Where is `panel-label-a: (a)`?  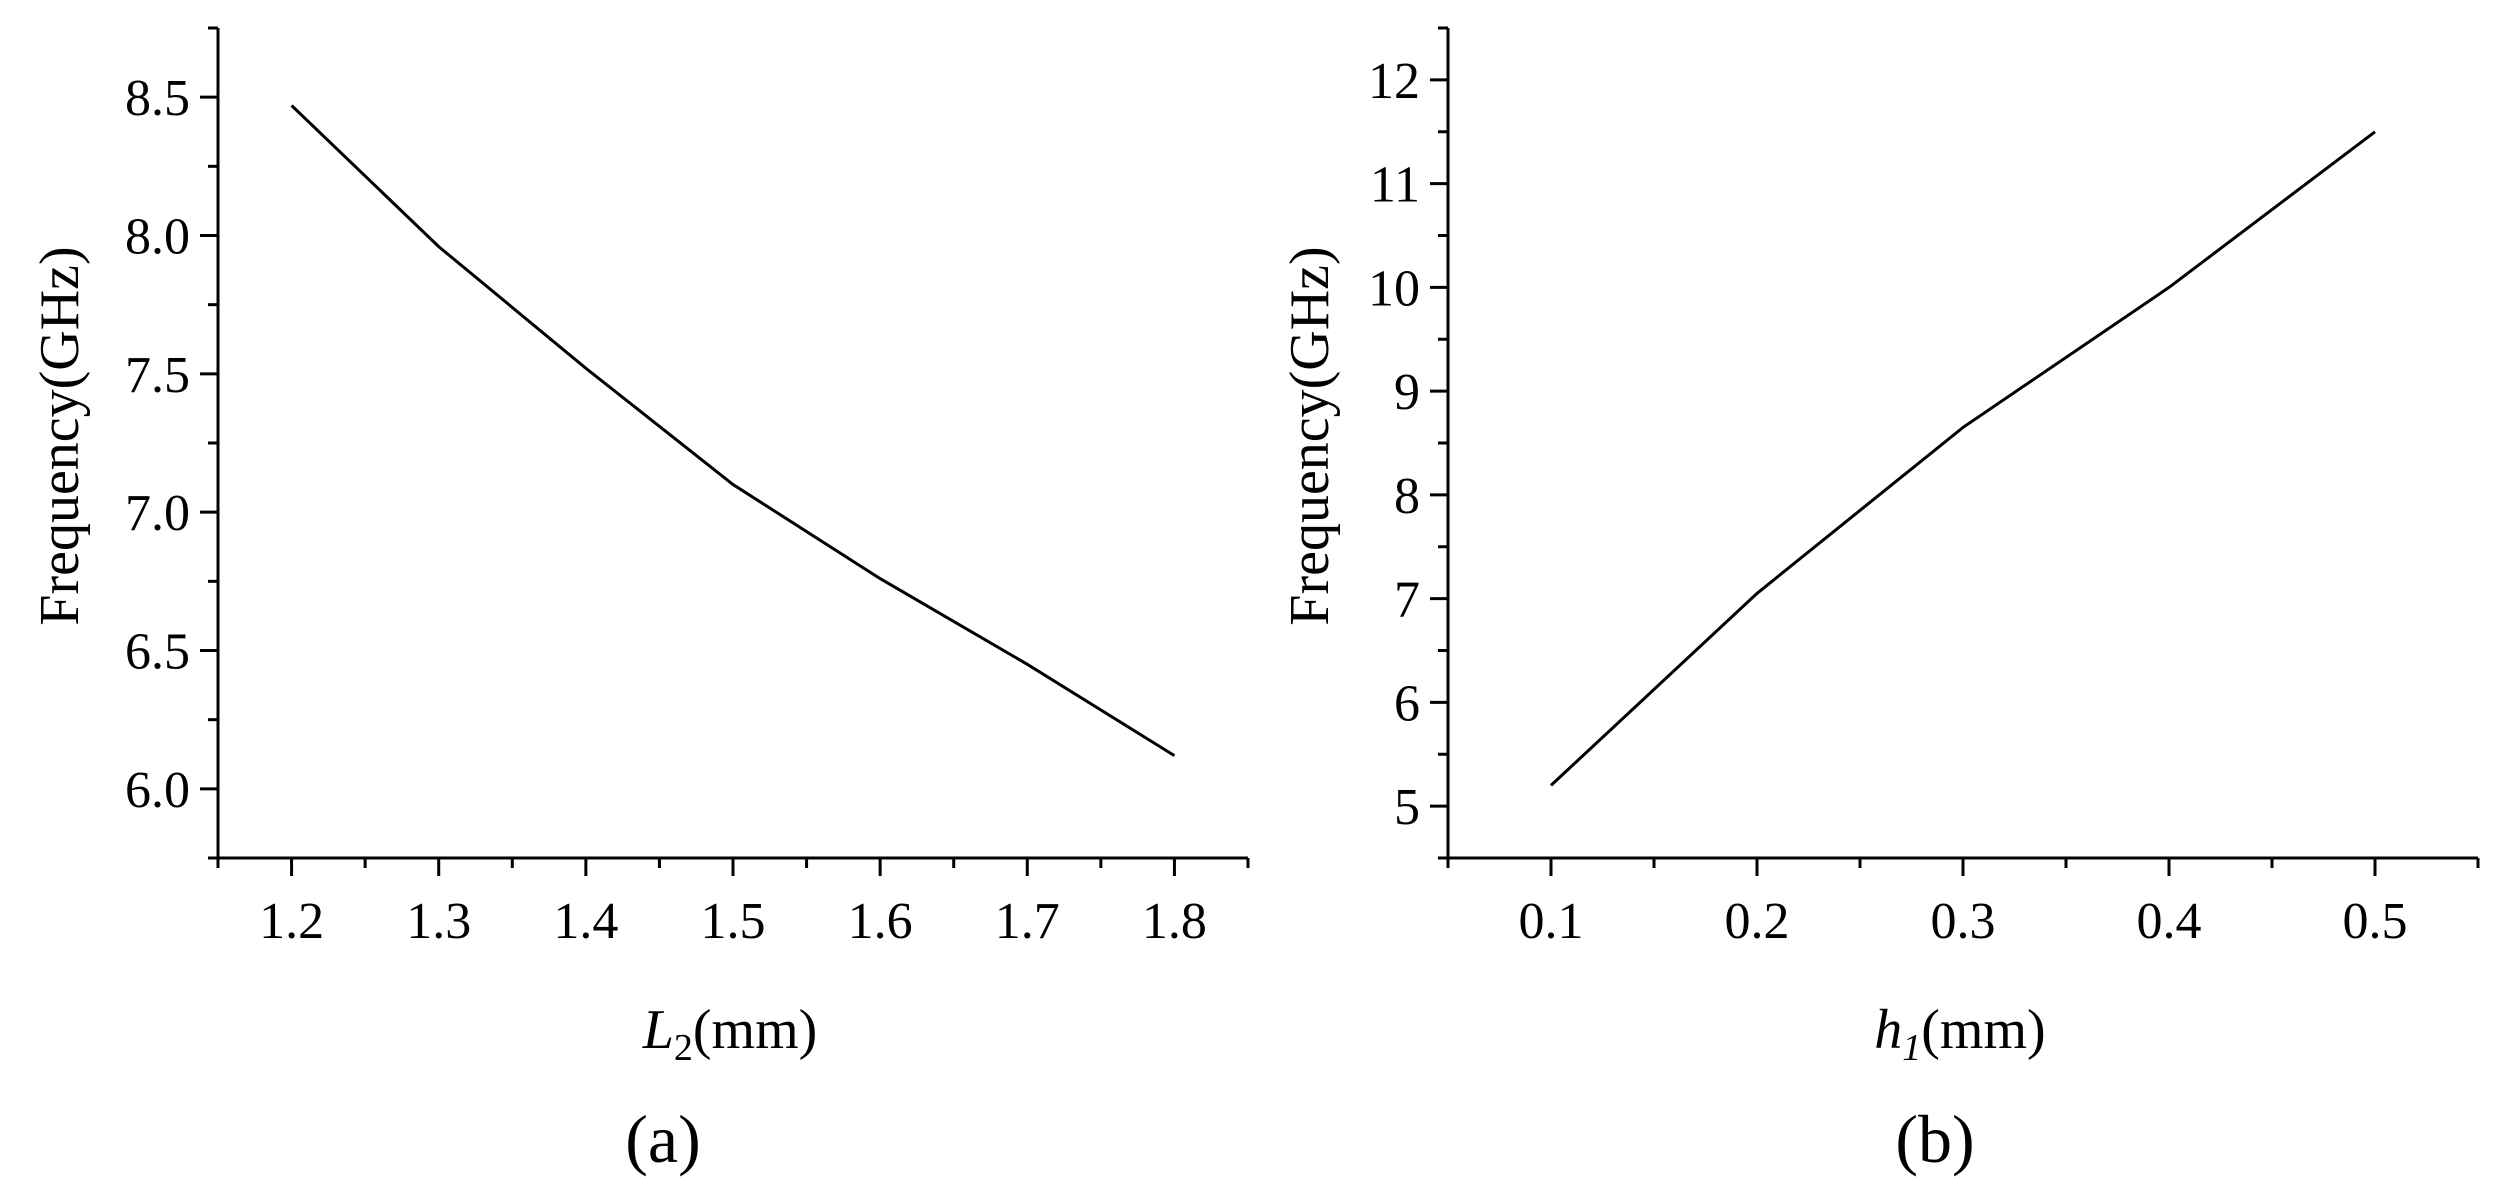 panel-label-a: (a) is located at coordinates (662, 1139).